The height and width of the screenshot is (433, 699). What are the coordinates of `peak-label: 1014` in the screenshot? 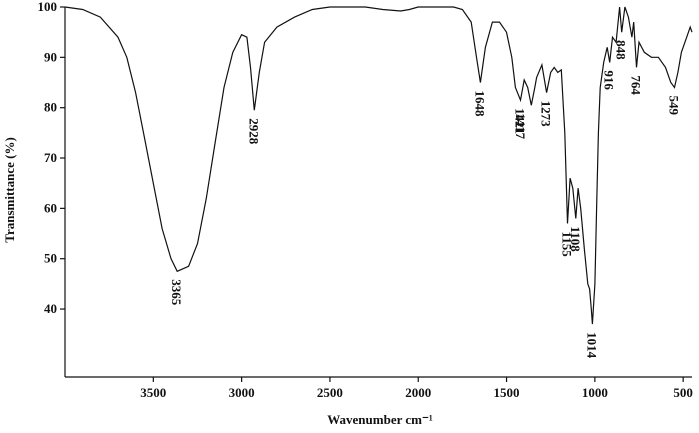 It's located at (591, 345).